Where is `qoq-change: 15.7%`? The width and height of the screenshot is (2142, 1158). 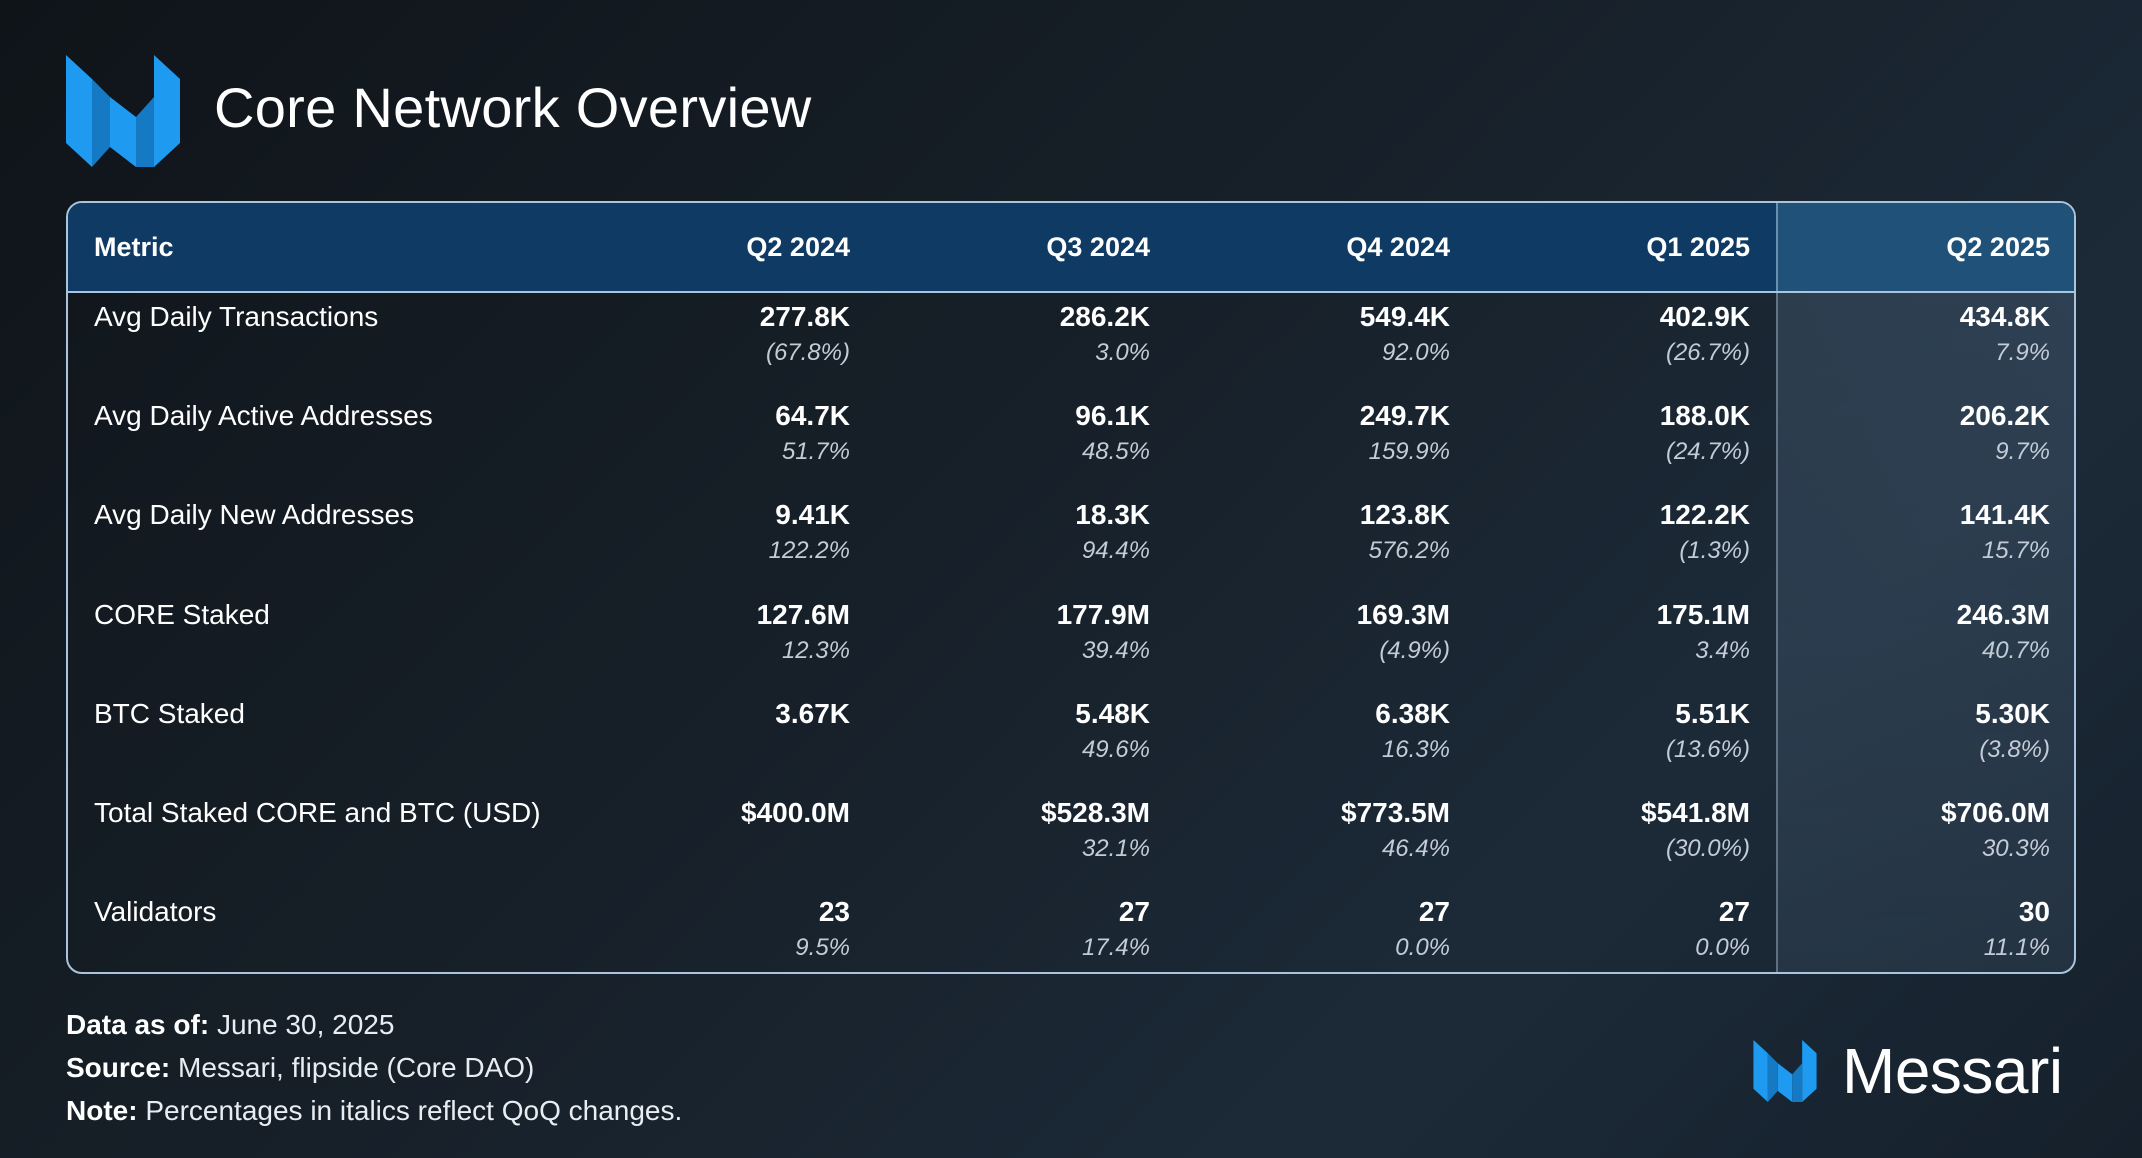
qoq-change: 15.7% is located at coordinates (2015, 551).